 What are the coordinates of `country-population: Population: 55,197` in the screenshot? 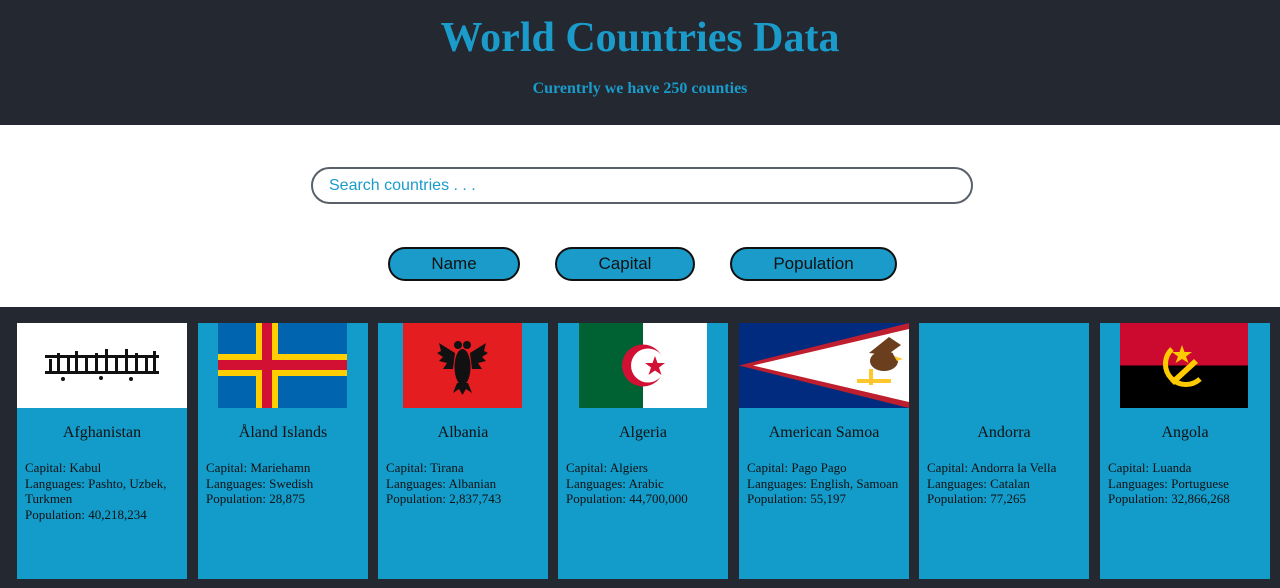 It's located at (796, 498).